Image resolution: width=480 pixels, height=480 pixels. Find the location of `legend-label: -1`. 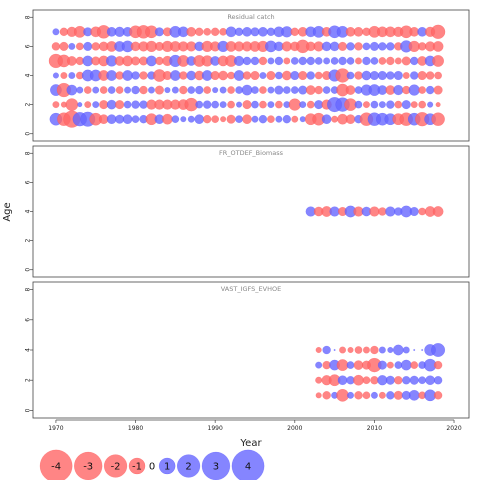

legend-label: -1 is located at coordinates (137, 467).